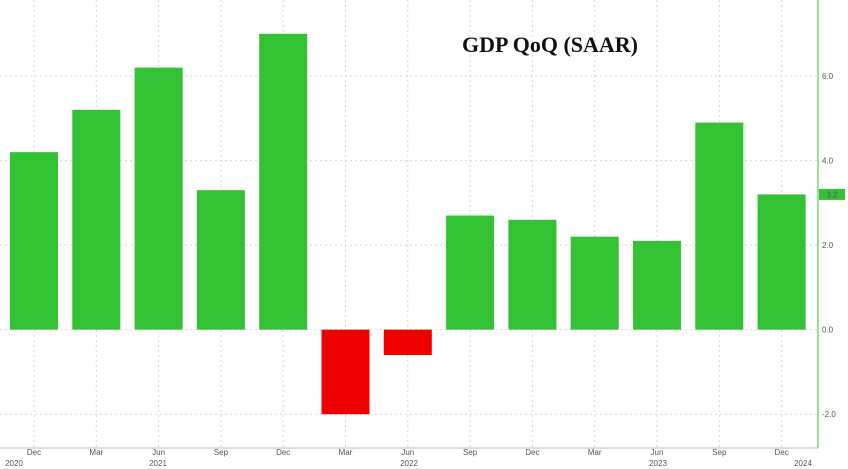 Image resolution: width=848 pixels, height=469 pixels. I want to click on y-tick-label: 4.0, so click(828, 161).